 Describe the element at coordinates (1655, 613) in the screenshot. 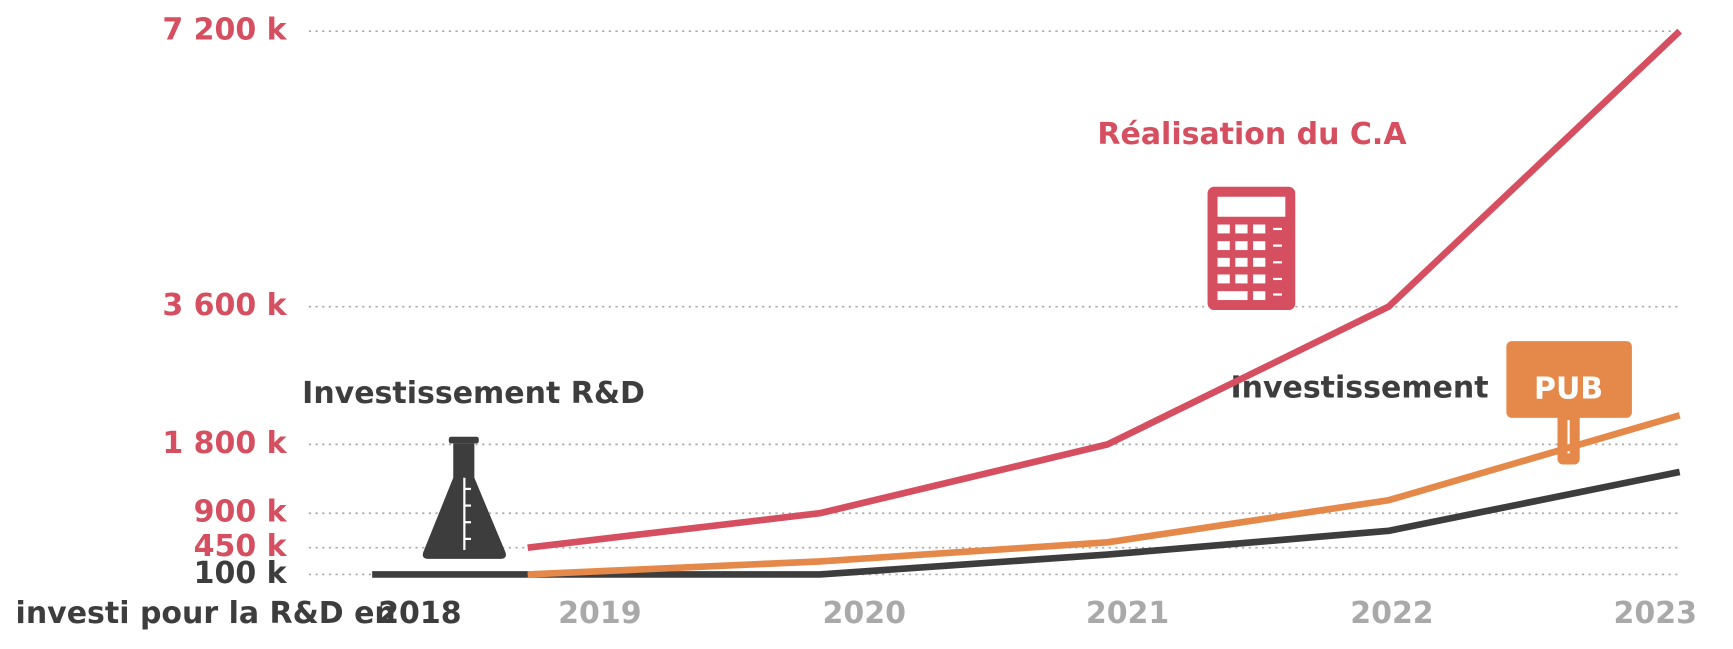

I see `x-tick-label: 2023` at that location.